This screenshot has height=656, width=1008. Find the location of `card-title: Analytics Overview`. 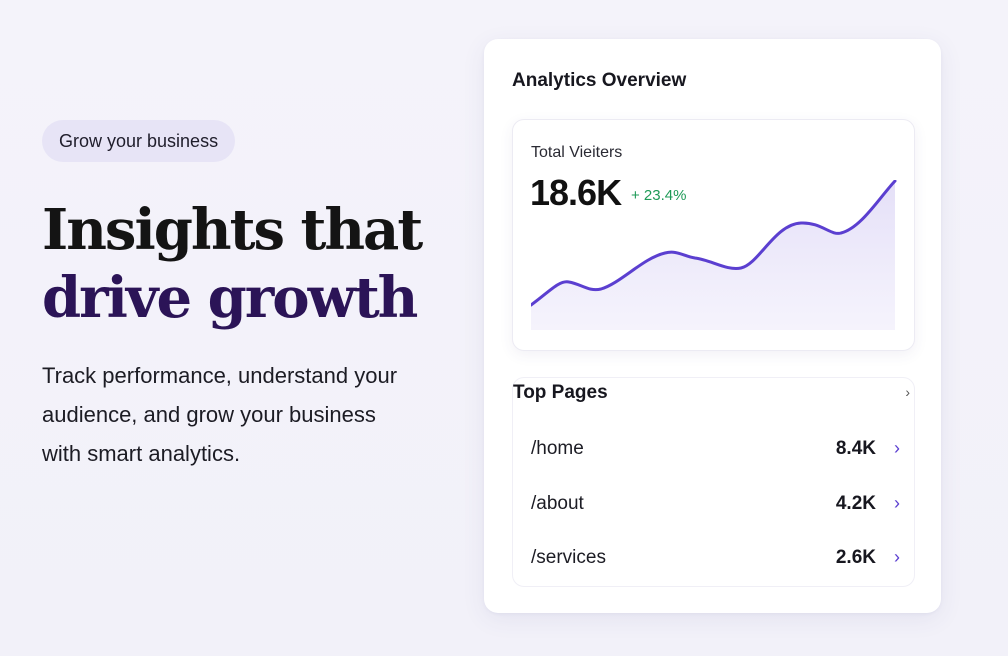

card-title: Analytics Overview is located at coordinates (599, 80).